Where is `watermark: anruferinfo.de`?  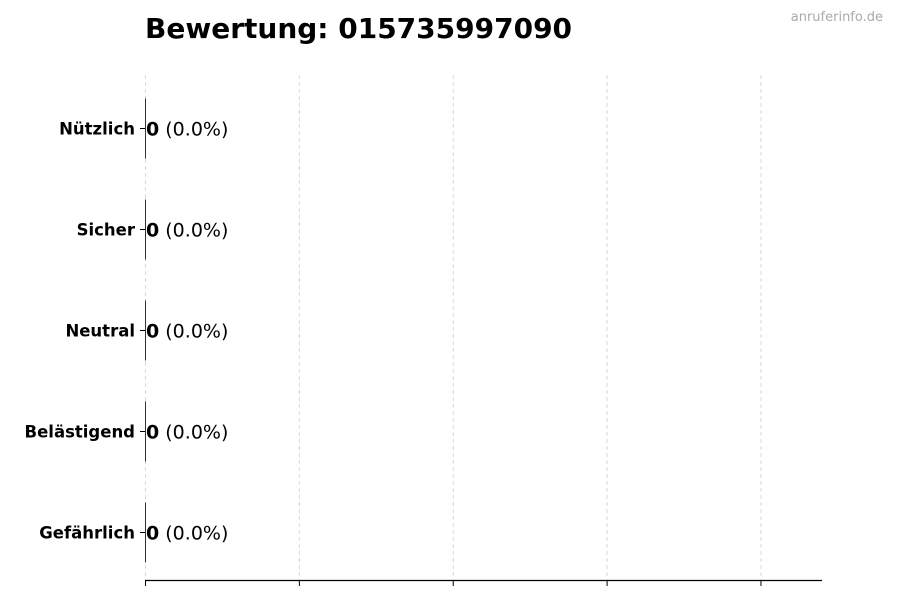 watermark: anruferinfo.de is located at coordinates (836, 17).